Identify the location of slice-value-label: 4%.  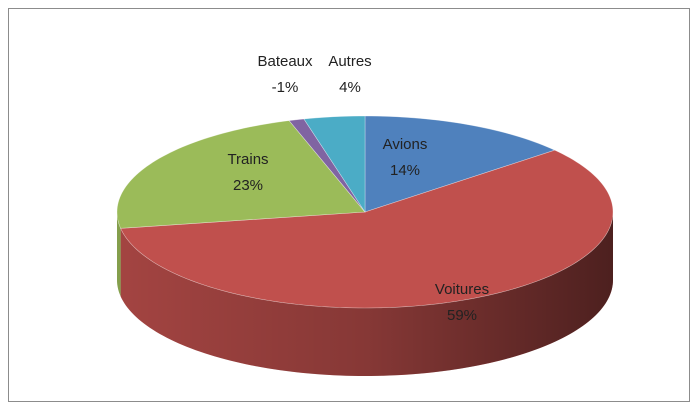
(350, 87).